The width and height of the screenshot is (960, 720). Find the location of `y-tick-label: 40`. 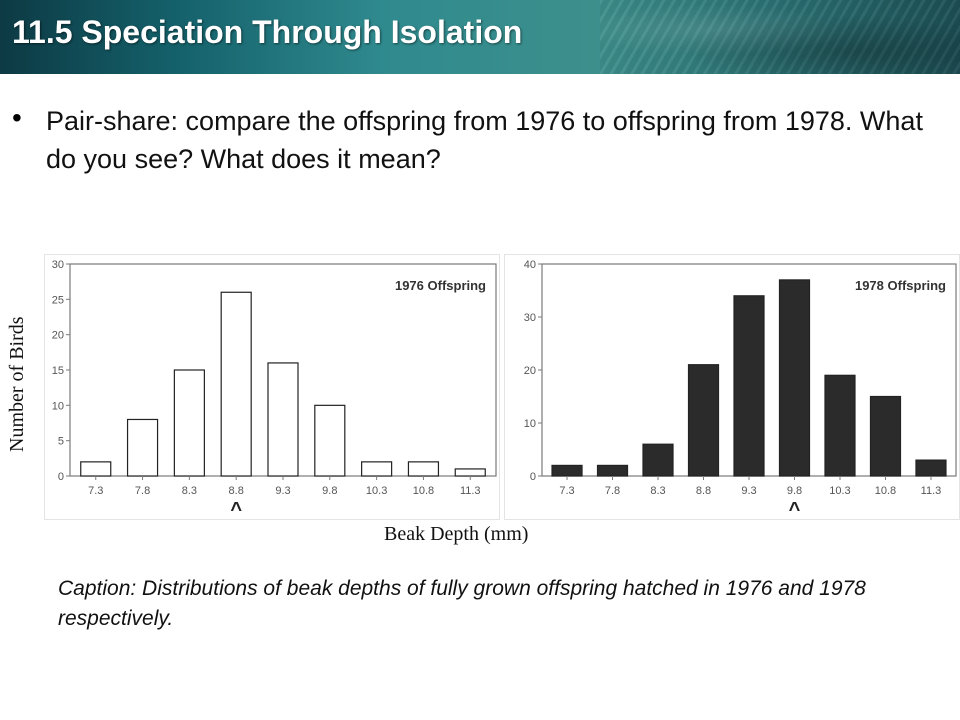

y-tick-label: 40 is located at coordinates (530, 265).